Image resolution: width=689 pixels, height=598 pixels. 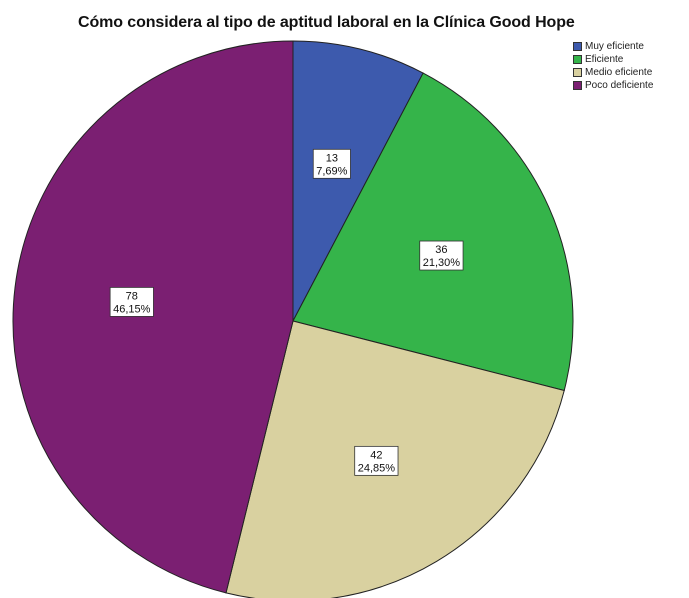 What do you see at coordinates (332, 158) in the screenshot?
I see `data-label-count: 13` at bounding box center [332, 158].